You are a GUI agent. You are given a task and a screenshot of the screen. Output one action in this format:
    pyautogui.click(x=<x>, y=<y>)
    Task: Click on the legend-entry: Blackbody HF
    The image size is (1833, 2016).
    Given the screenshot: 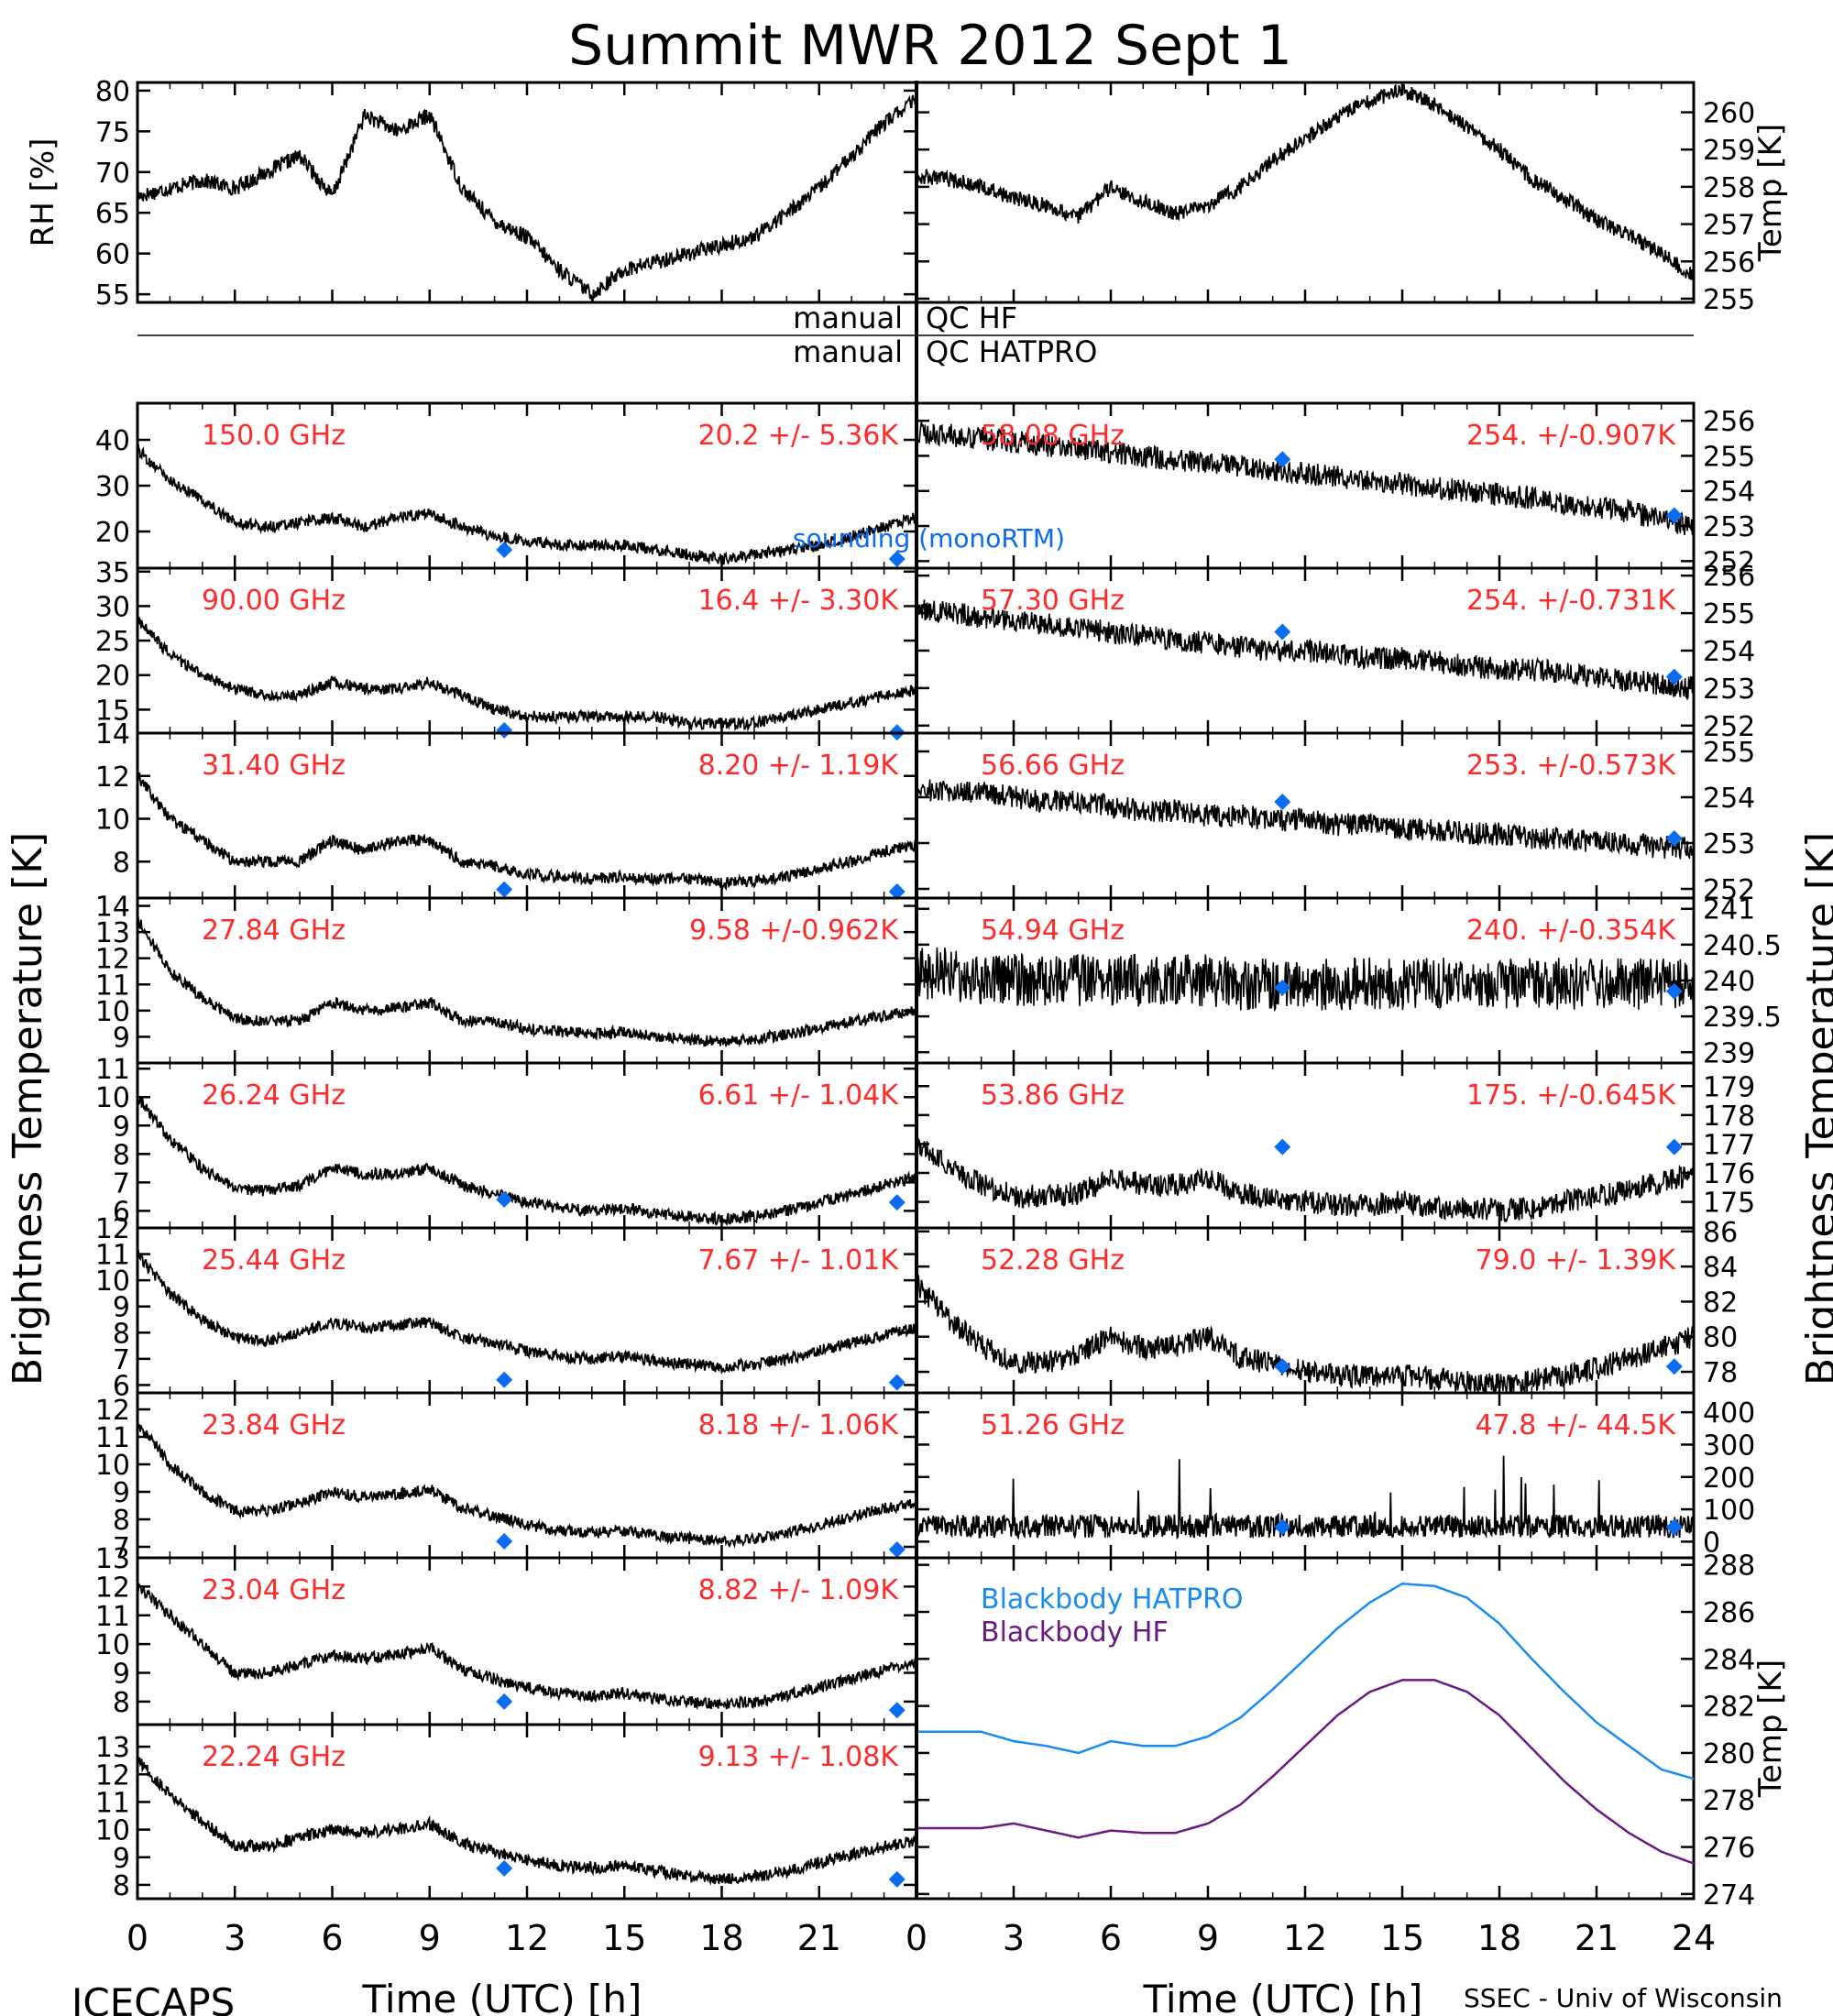 What is the action you would take?
    pyautogui.click(x=1075, y=1632)
    